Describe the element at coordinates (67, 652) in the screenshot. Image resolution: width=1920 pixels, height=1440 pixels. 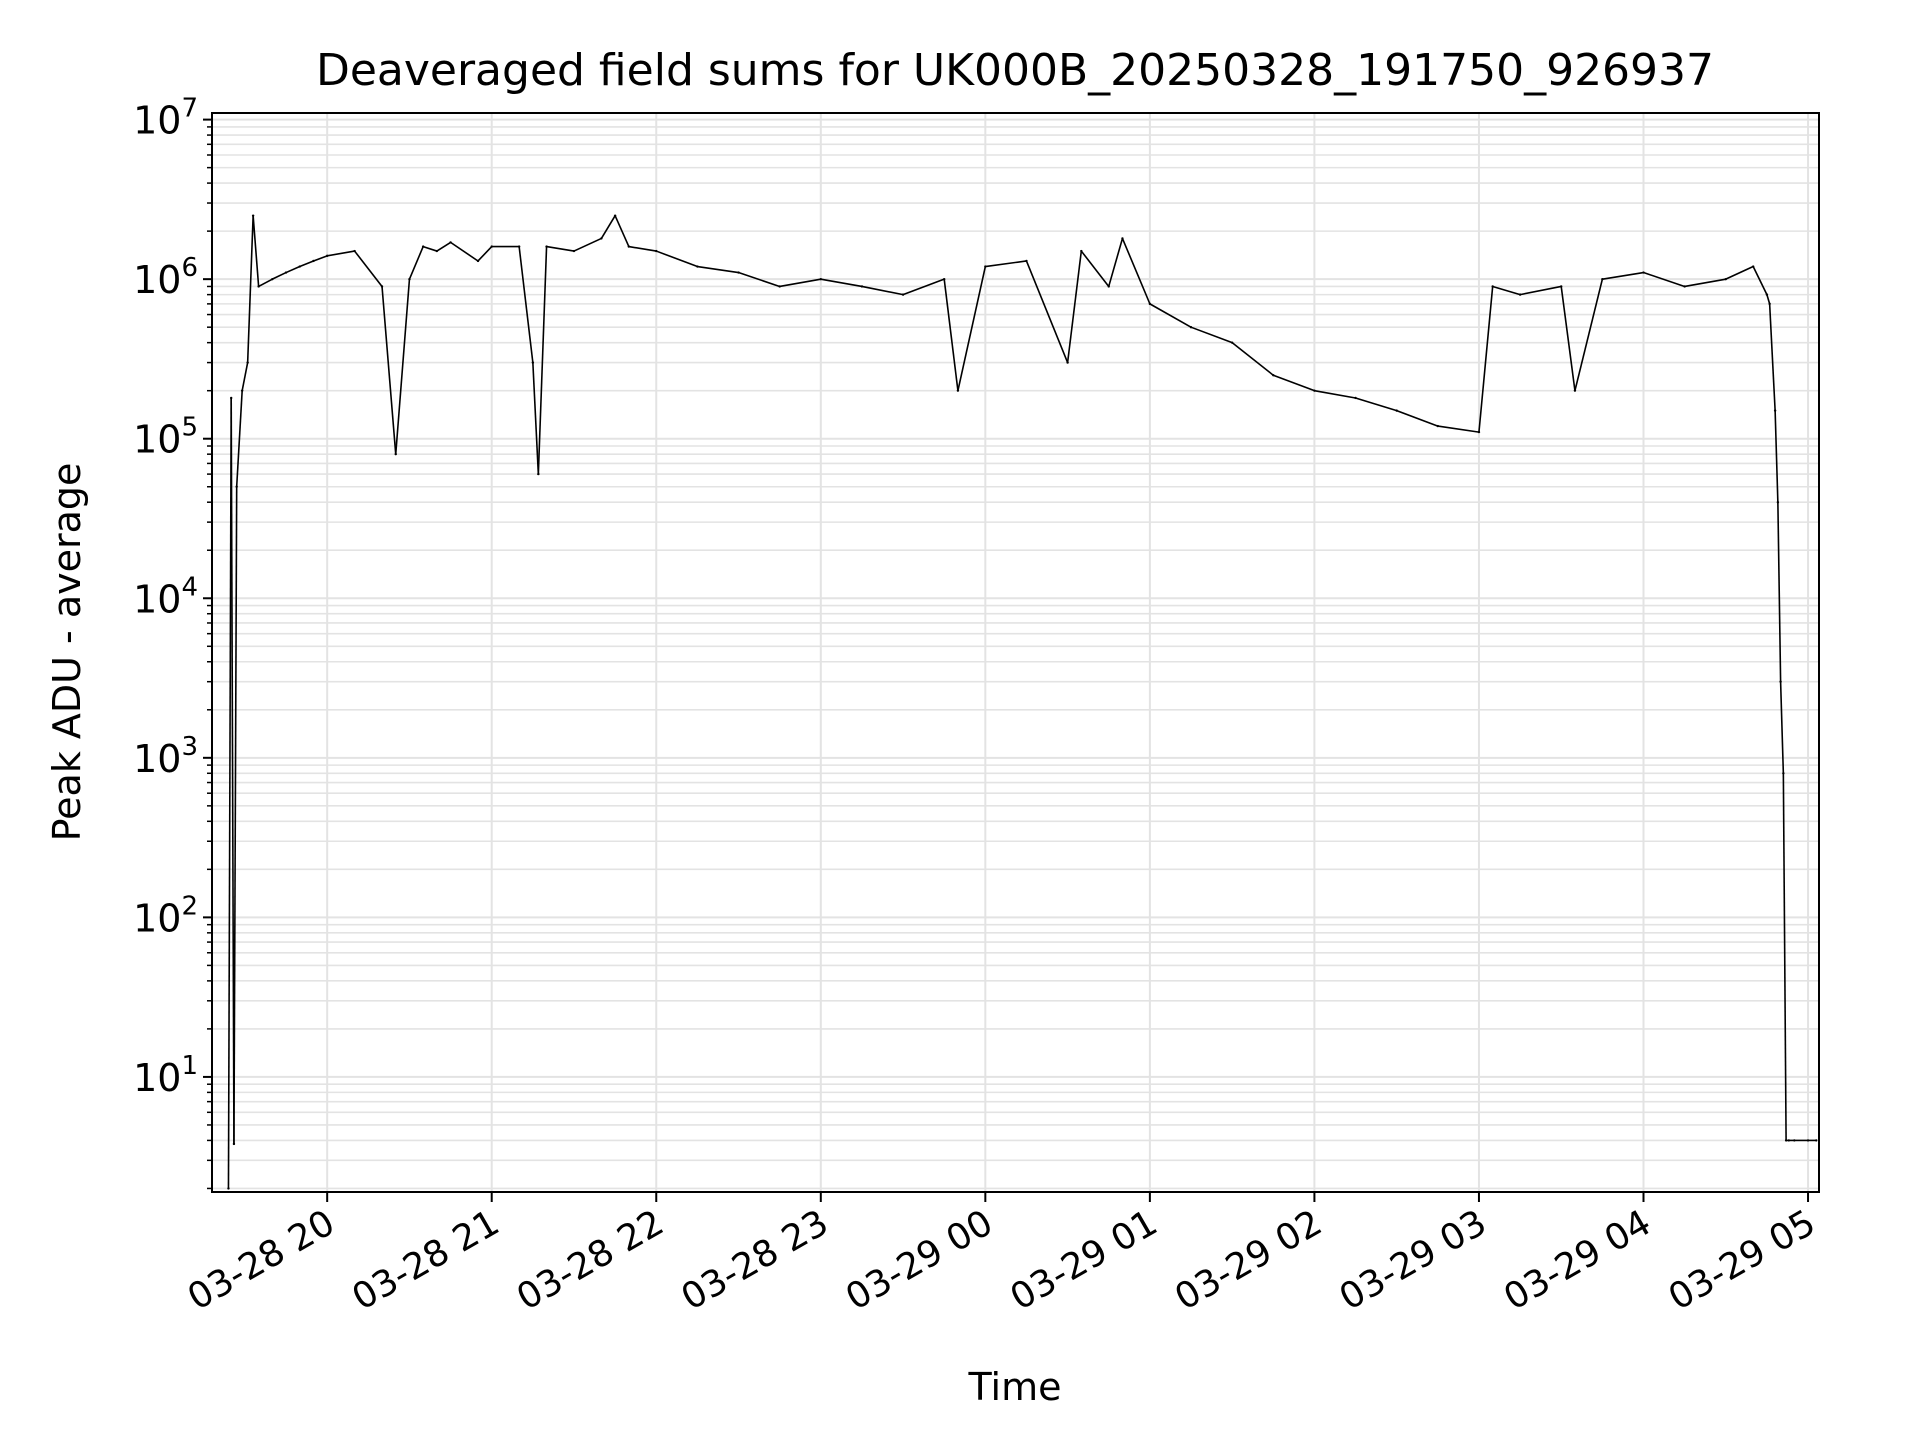
I see `y-axis-label: Peak ADU - average` at that location.